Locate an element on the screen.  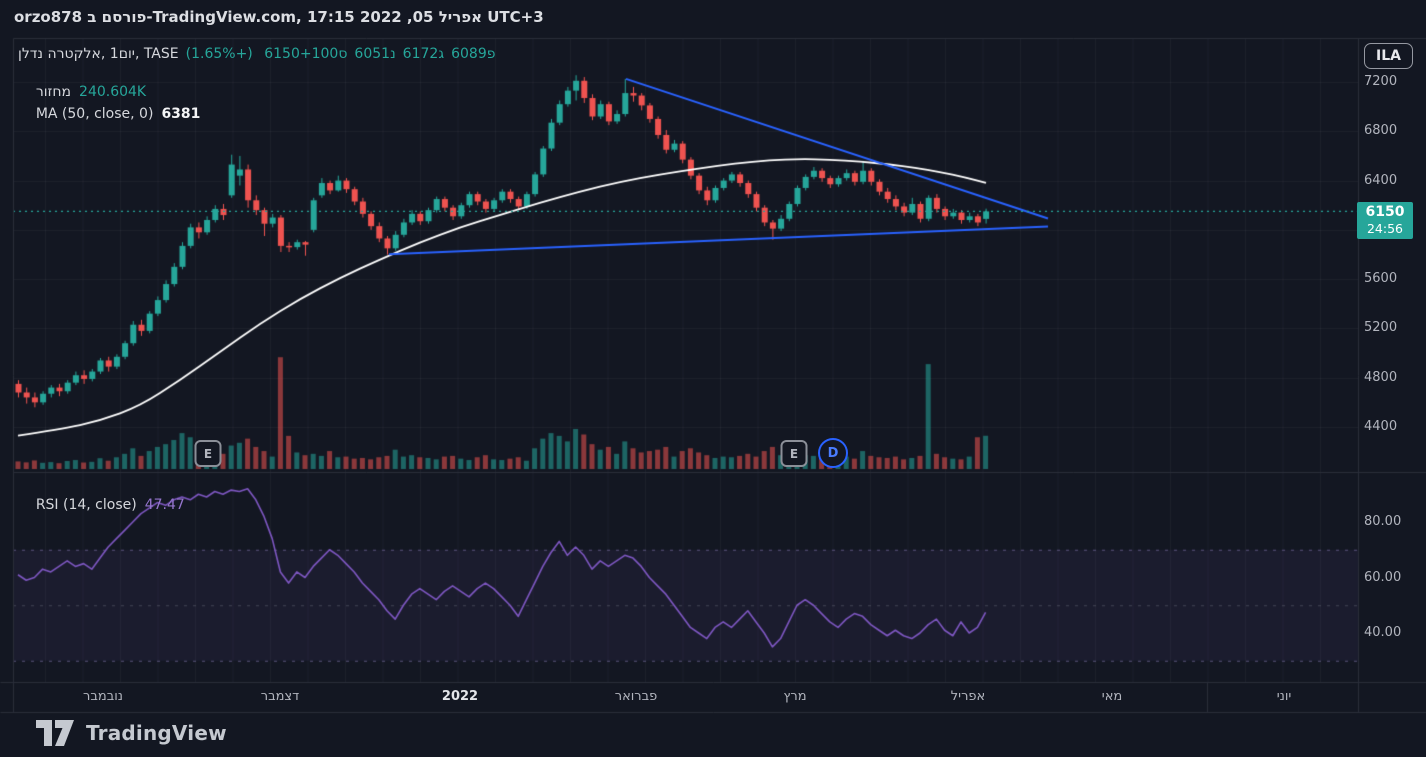
rsi-axis-label: 80.00 is located at coordinates (1383, 521).